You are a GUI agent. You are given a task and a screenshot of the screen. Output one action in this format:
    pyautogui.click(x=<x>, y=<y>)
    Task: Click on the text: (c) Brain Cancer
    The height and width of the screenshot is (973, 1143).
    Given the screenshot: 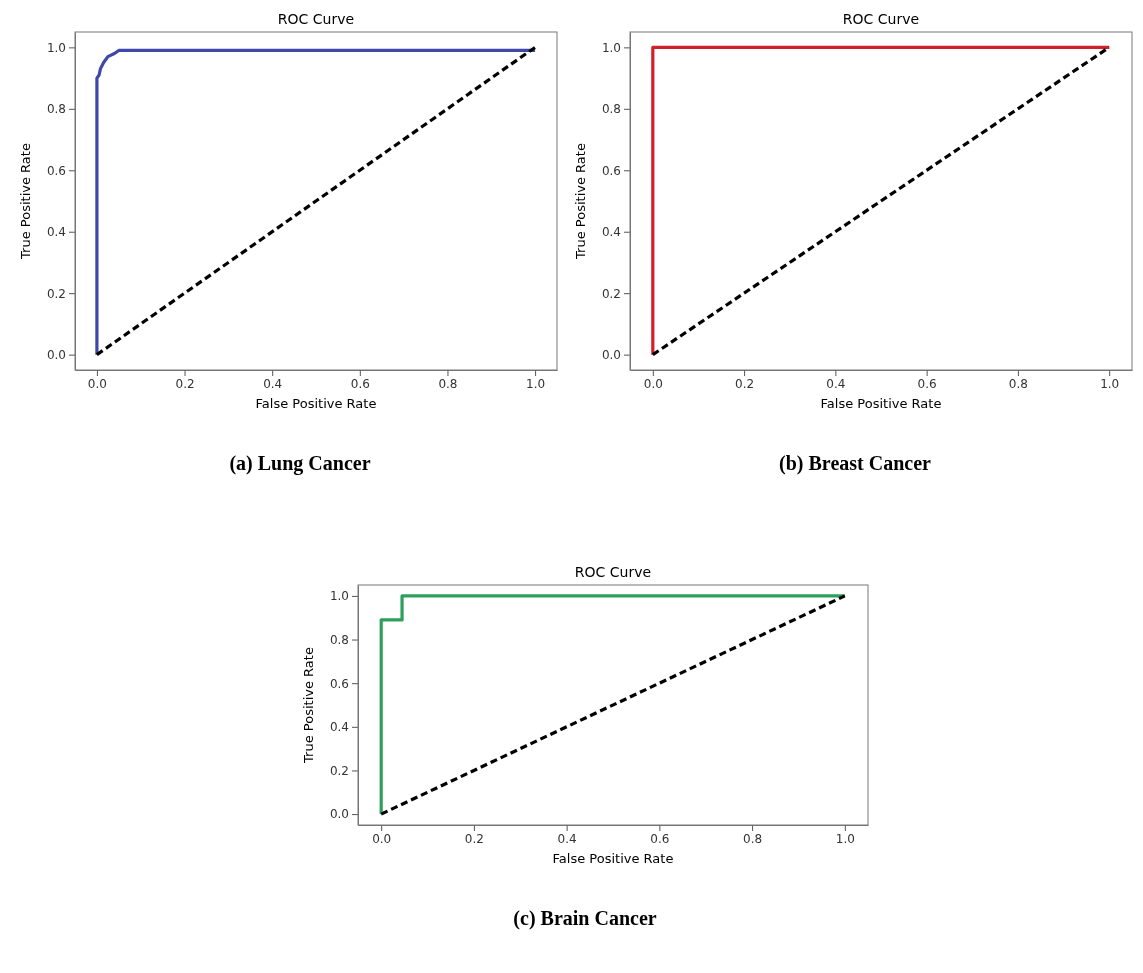 What is the action you would take?
    pyautogui.click(x=585, y=918)
    